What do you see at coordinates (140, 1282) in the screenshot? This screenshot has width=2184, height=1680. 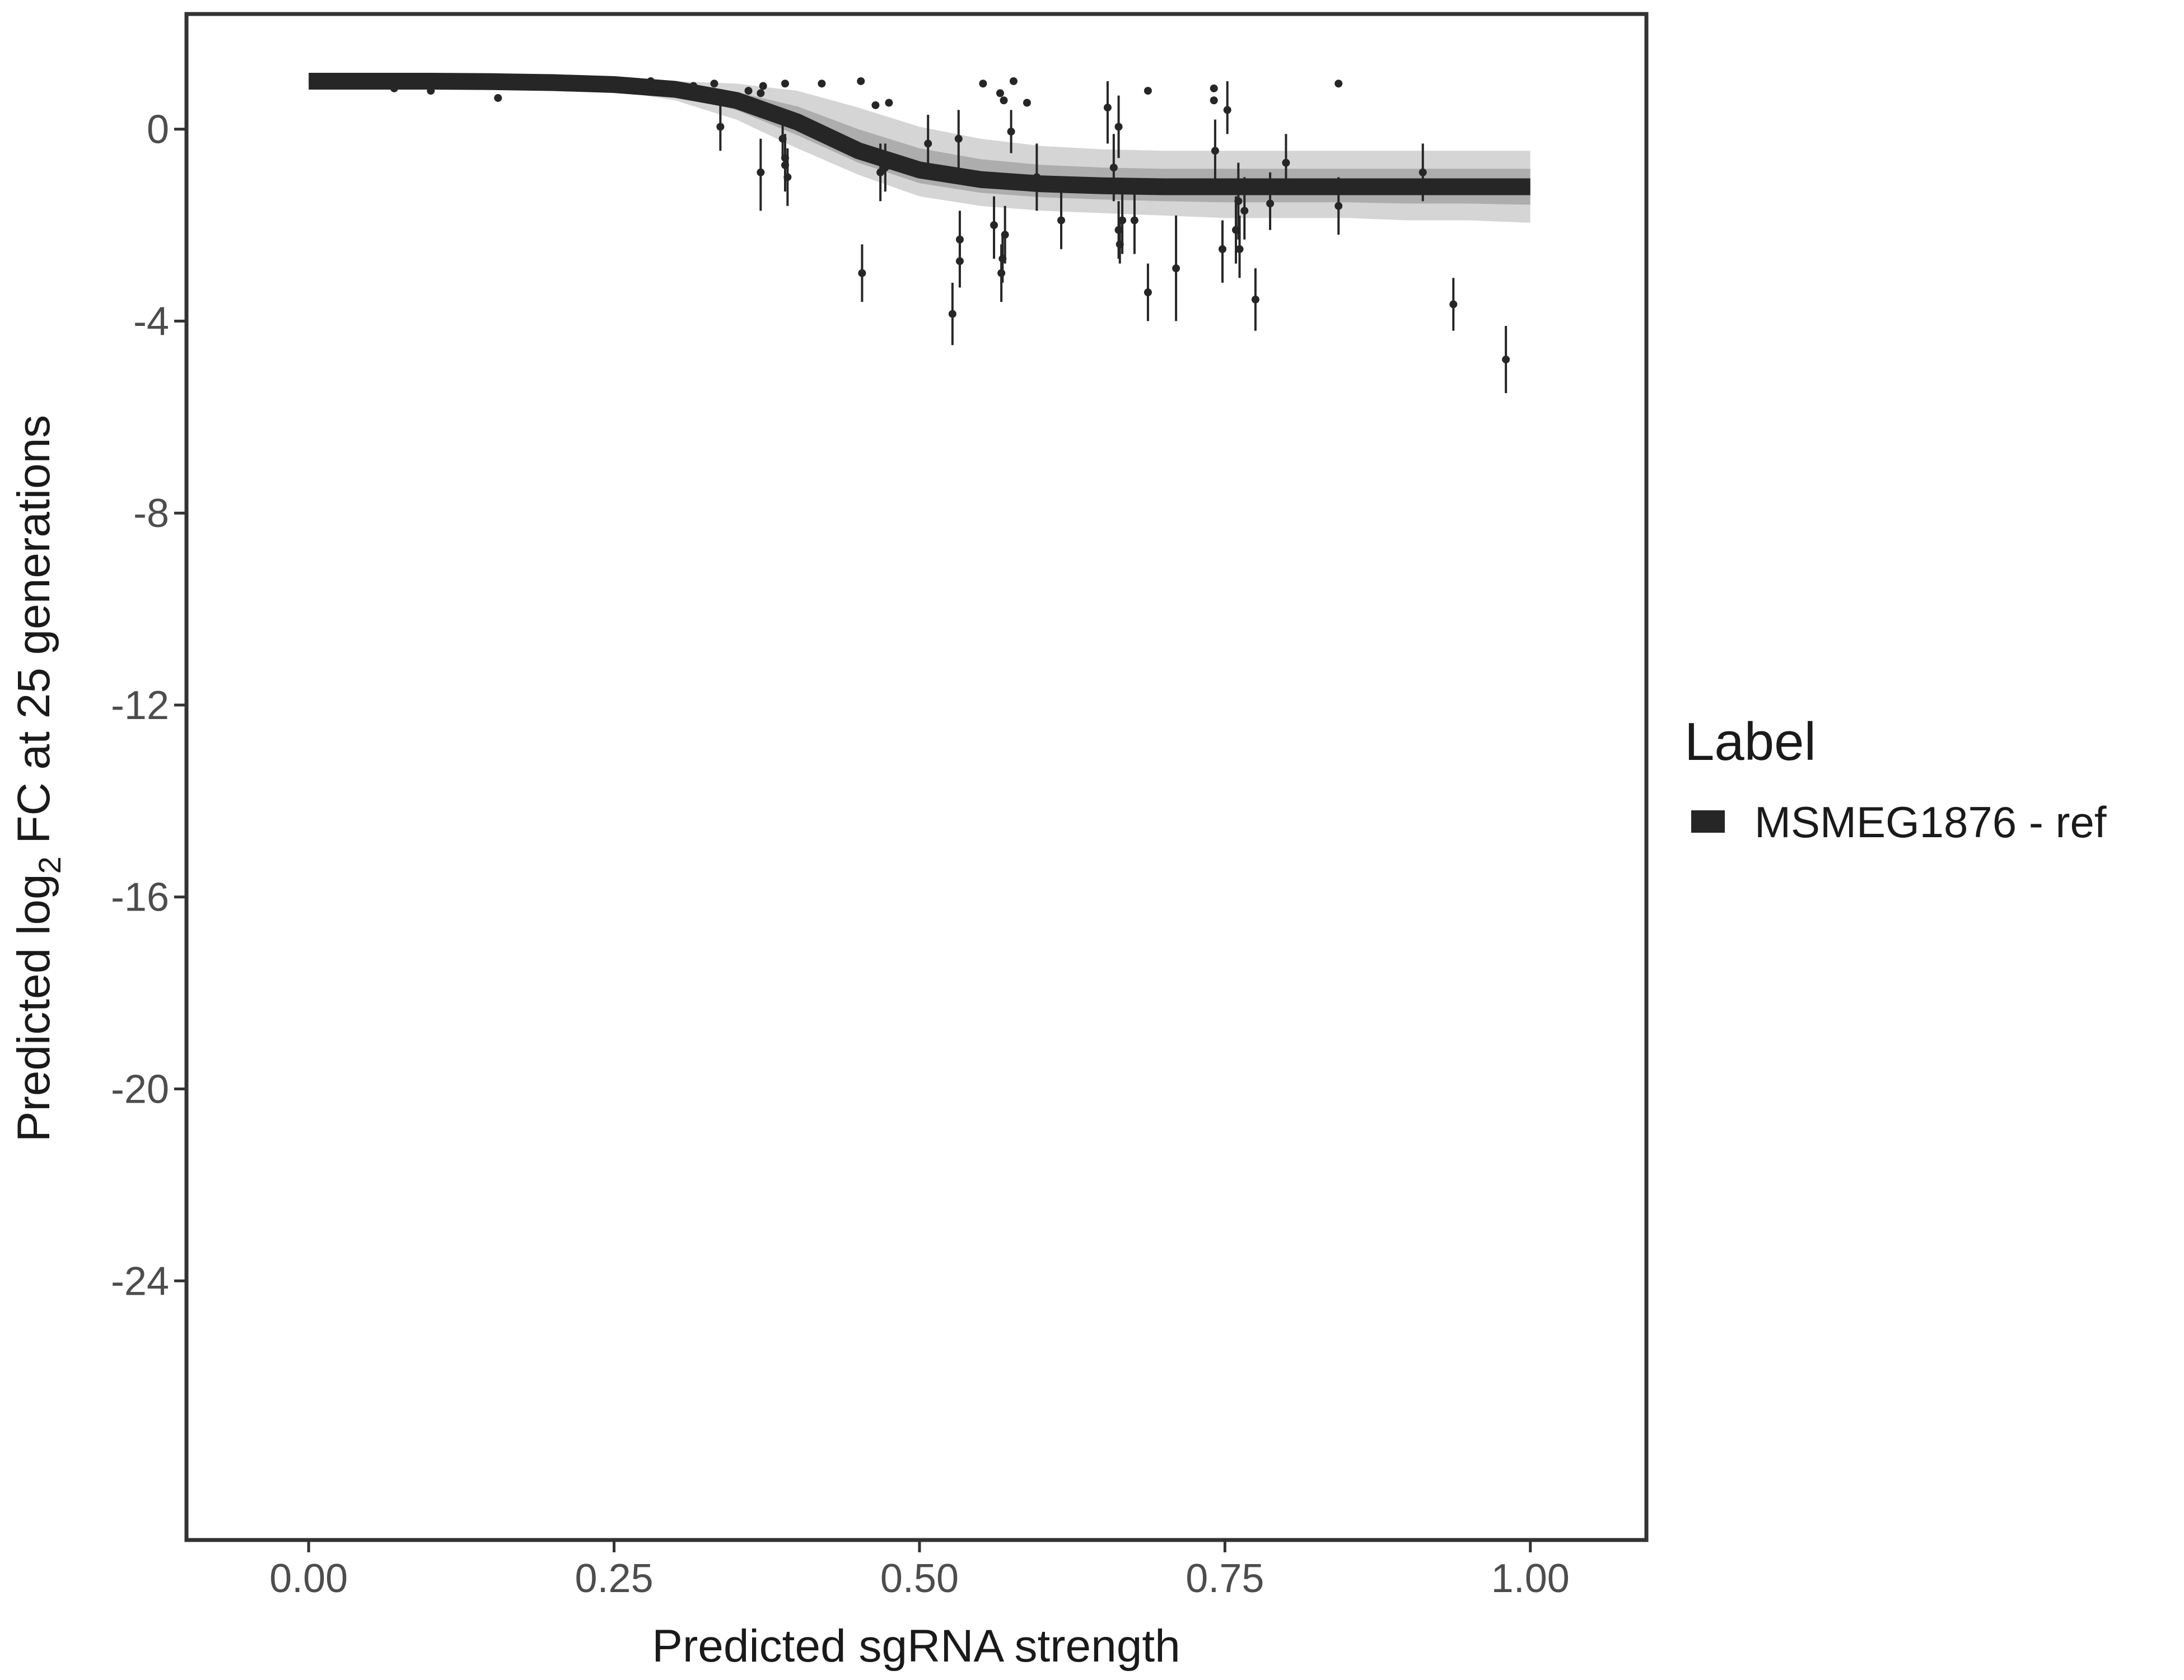 I see `y-tick-label: -24` at bounding box center [140, 1282].